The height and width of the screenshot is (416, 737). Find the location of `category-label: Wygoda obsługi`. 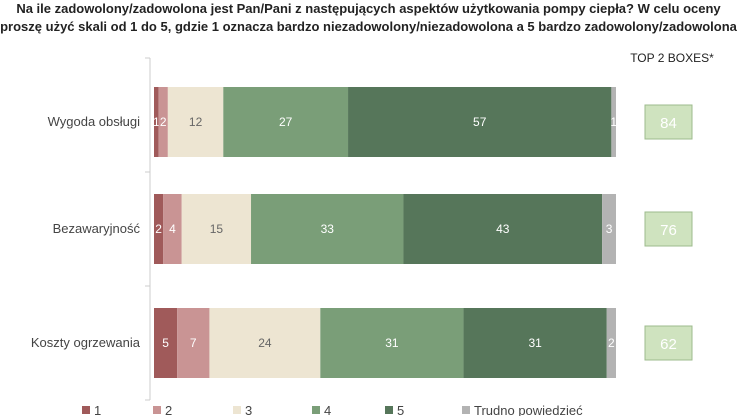

category-label: Wygoda obsługi is located at coordinates (94, 121).